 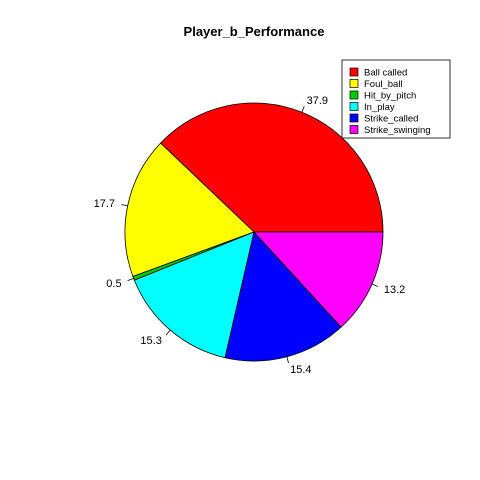 I want to click on legend-entry: Hit_by_pitch, so click(x=390, y=96).